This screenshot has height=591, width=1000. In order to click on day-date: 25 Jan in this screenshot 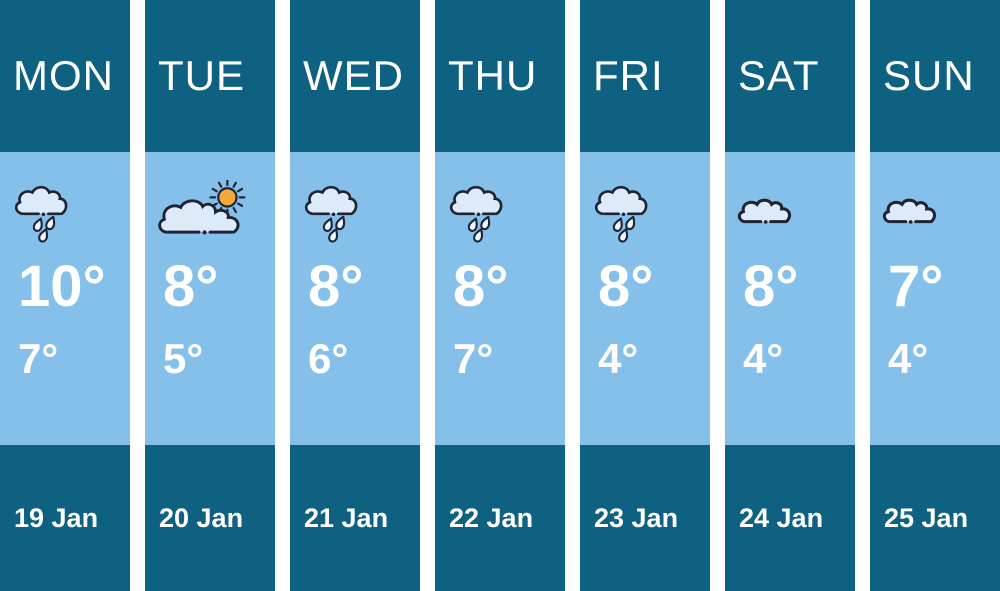, I will do `click(935, 518)`.